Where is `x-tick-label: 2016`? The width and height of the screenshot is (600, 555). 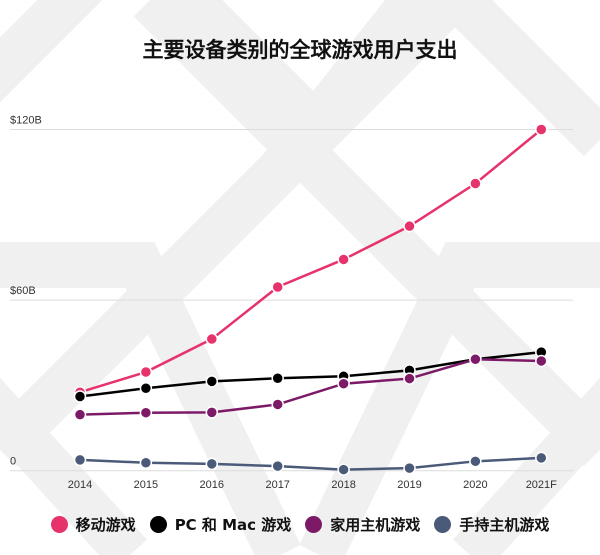
x-tick-label: 2016 is located at coordinates (212, 485).